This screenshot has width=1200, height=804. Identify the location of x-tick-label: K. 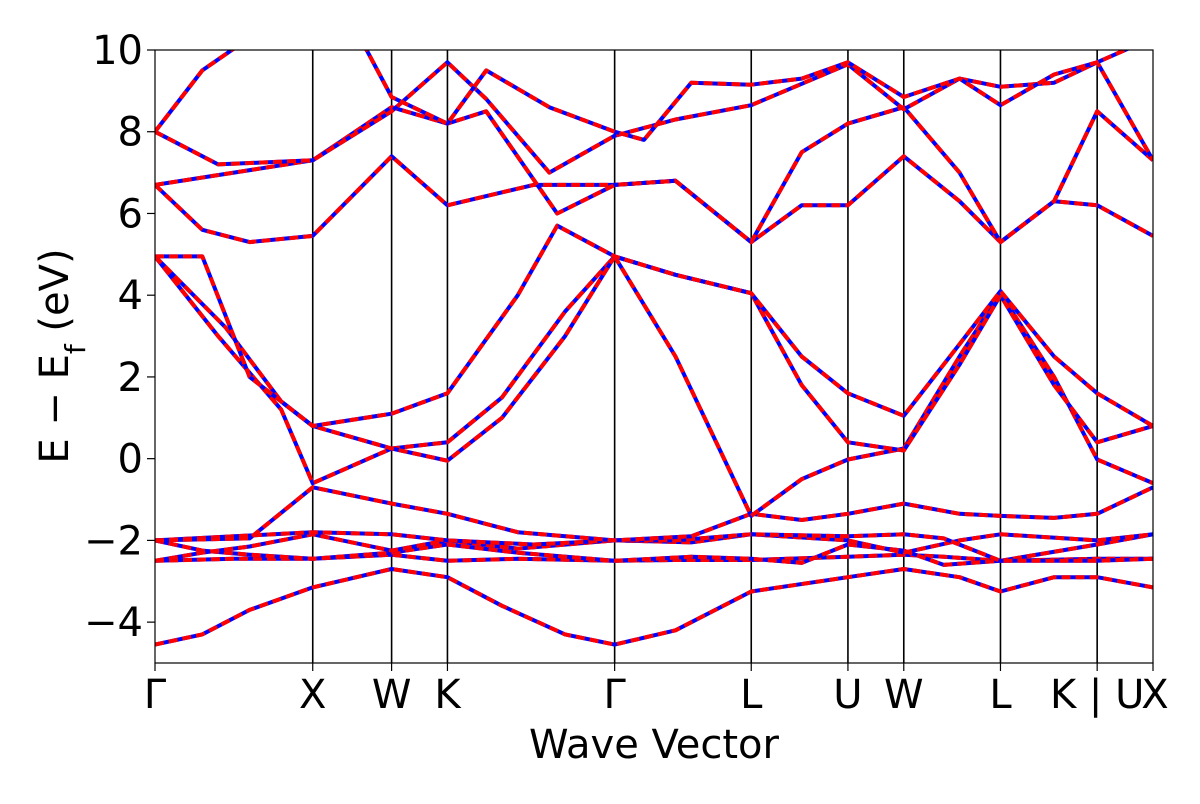
(448, 695).